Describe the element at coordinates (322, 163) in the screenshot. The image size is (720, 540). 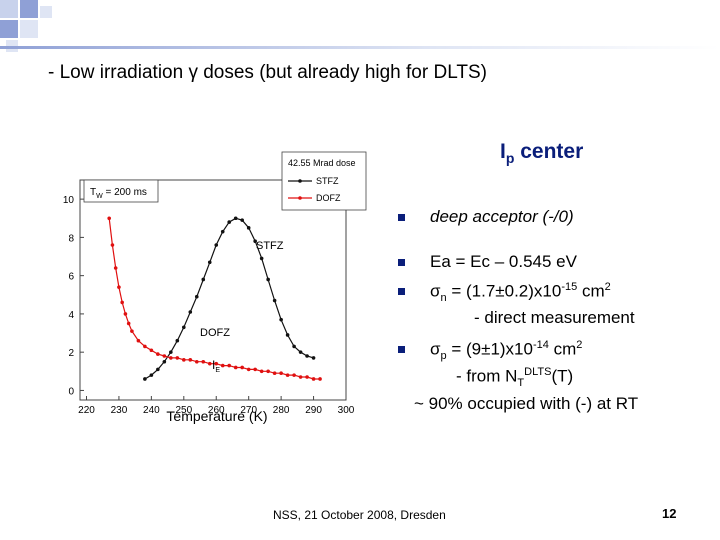
I see `legend-title: 42.55 Mrad dose` at that location.